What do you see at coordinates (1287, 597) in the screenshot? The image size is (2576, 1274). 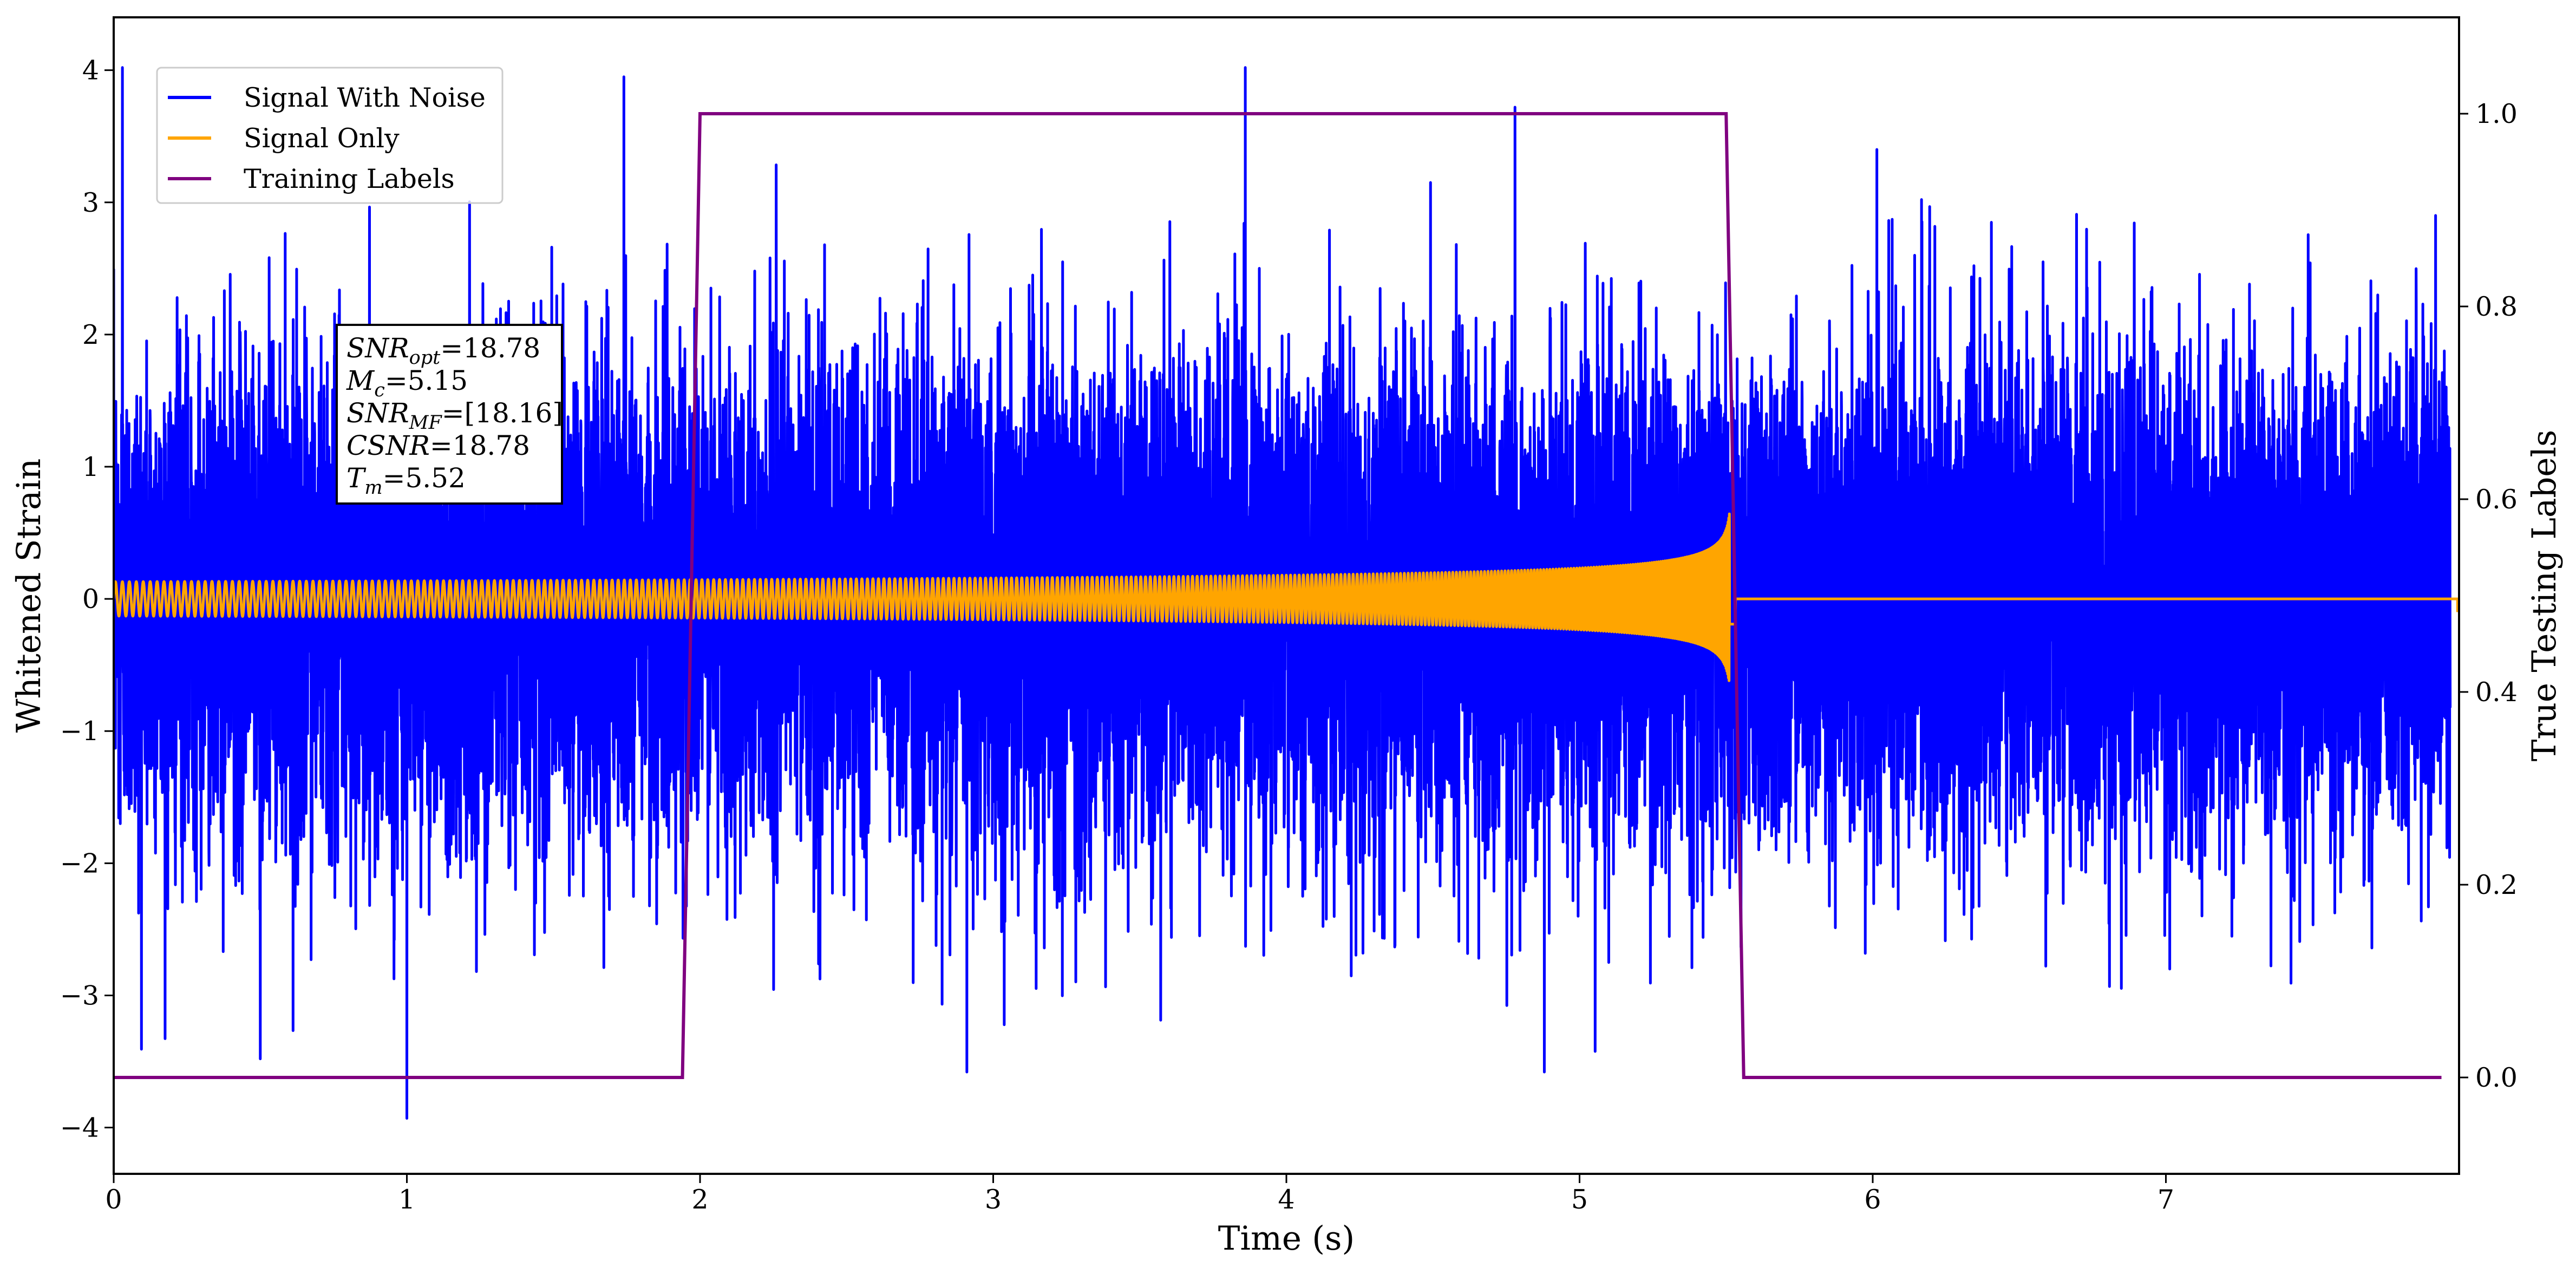 I see `series-line-signal-only` at bounding box center [1287, 597].